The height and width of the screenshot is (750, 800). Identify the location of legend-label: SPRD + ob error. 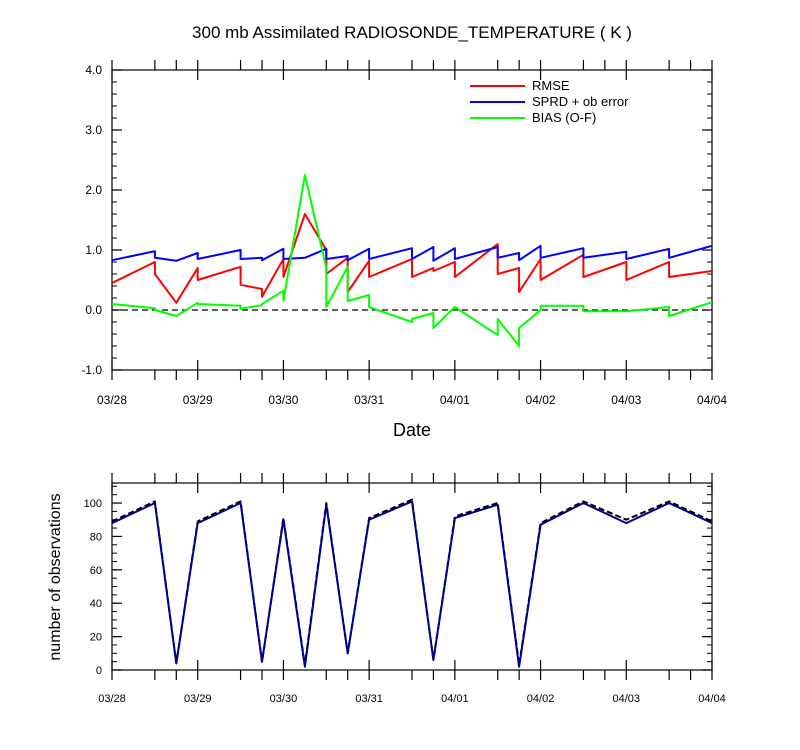
(580, 101).